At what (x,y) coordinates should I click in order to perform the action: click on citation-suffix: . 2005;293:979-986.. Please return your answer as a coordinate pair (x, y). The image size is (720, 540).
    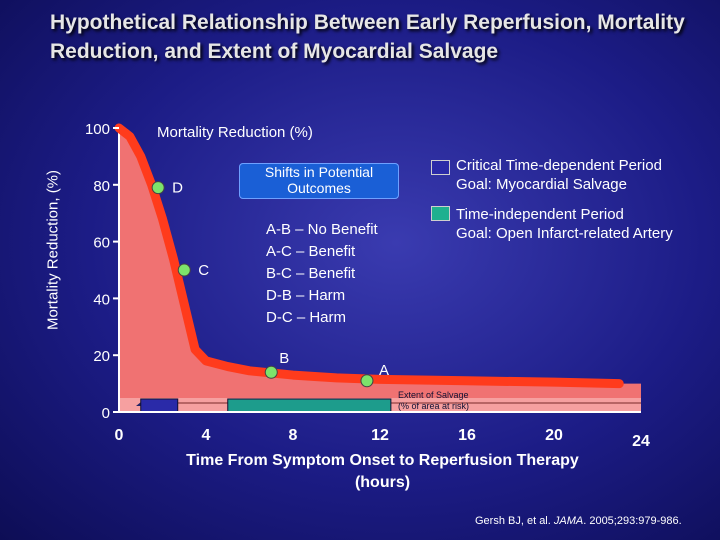
    Looking at the image, I should click on (632, 521).